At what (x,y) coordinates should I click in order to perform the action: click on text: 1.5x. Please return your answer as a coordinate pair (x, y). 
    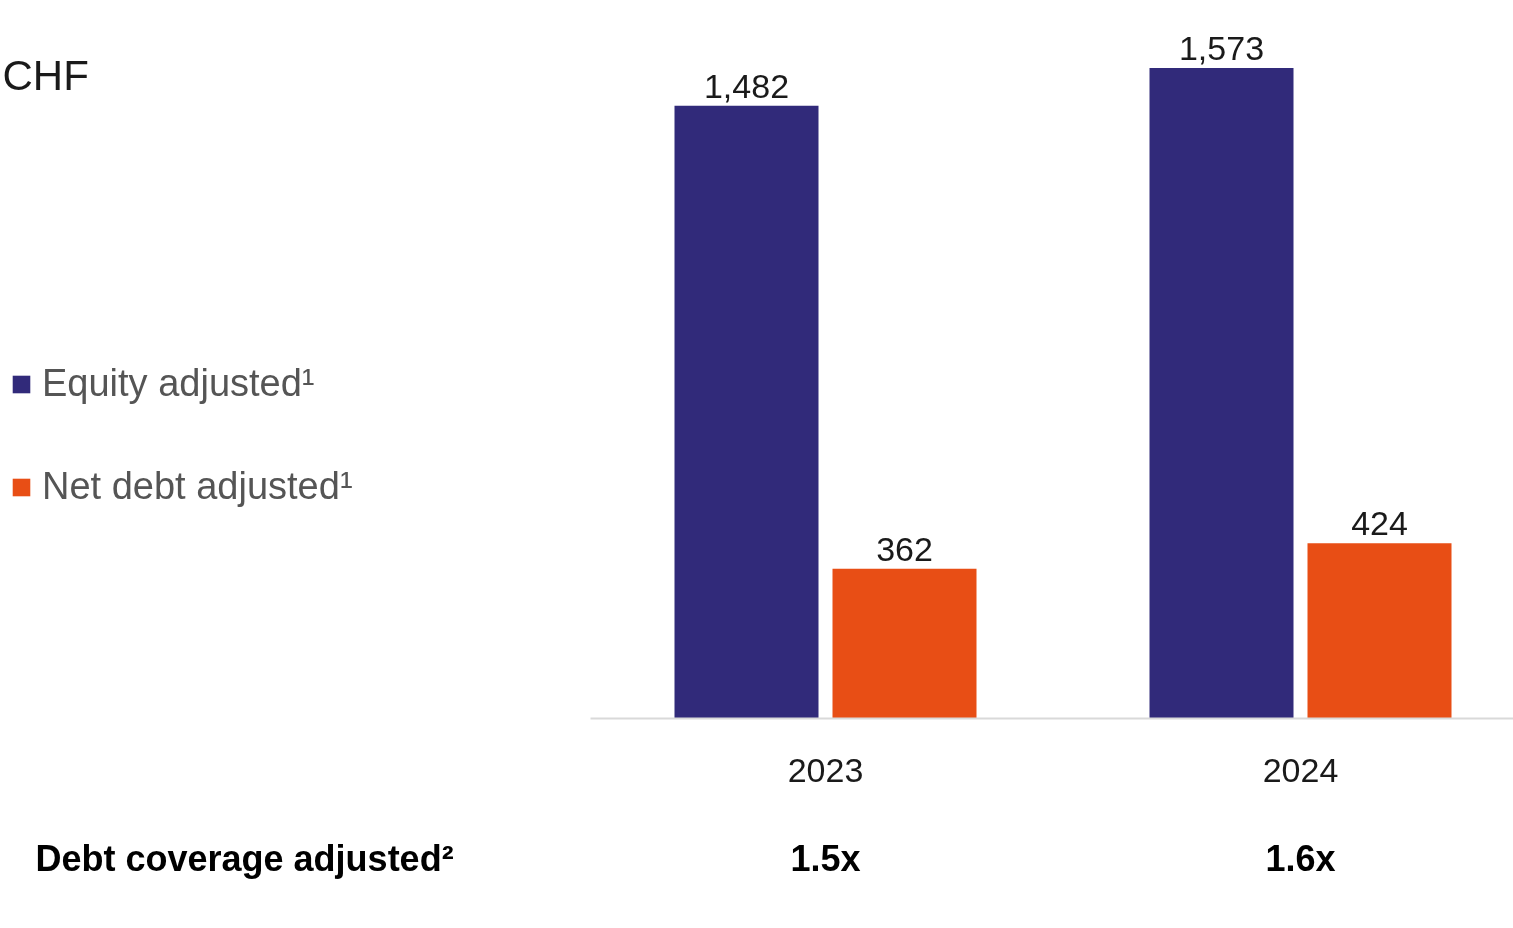
    Looking at the image, I should click on (825, 858).